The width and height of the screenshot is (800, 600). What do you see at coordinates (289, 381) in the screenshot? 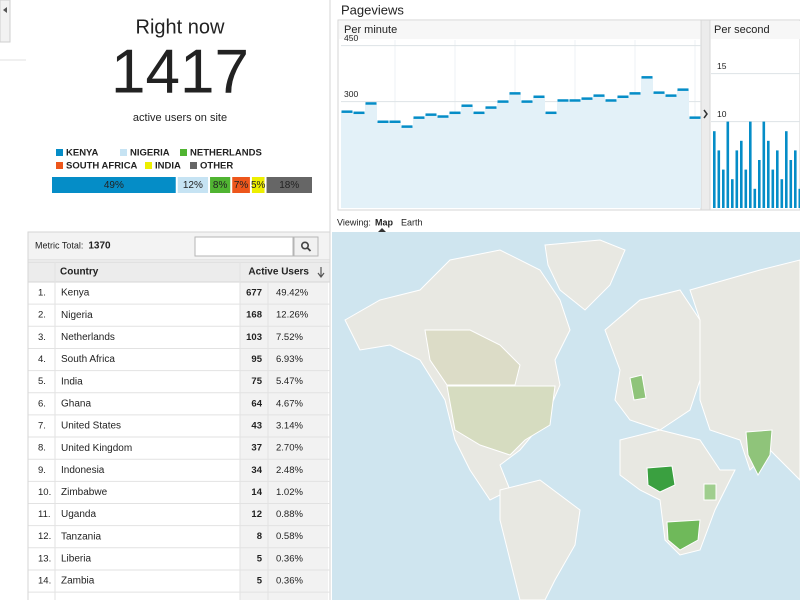
I see `percentage: 5.47%` at bounding box center [289, 381].